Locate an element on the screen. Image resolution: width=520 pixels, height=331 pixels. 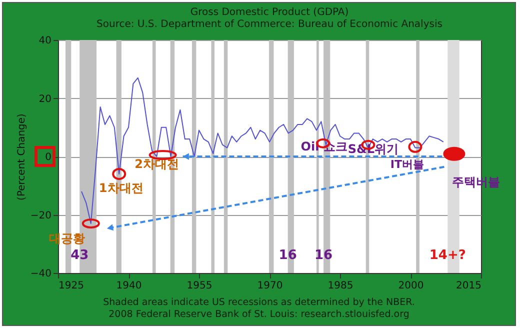
band-label: 14+? is located at coordinates (447, 255).